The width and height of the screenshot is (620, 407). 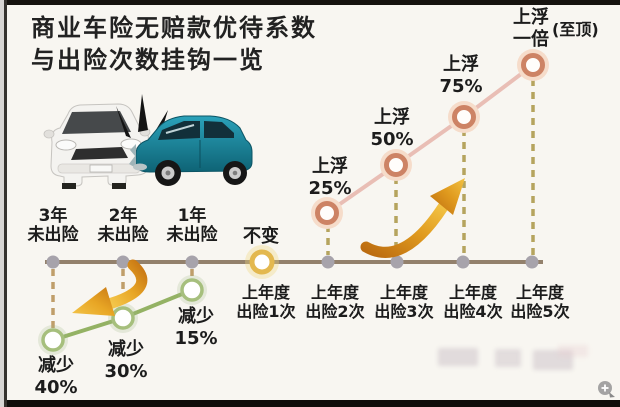 What do you see at coordinates (412, 218) in the screenshot?
I see `arrow-up-right-icon` at bounding box center [412, 218].